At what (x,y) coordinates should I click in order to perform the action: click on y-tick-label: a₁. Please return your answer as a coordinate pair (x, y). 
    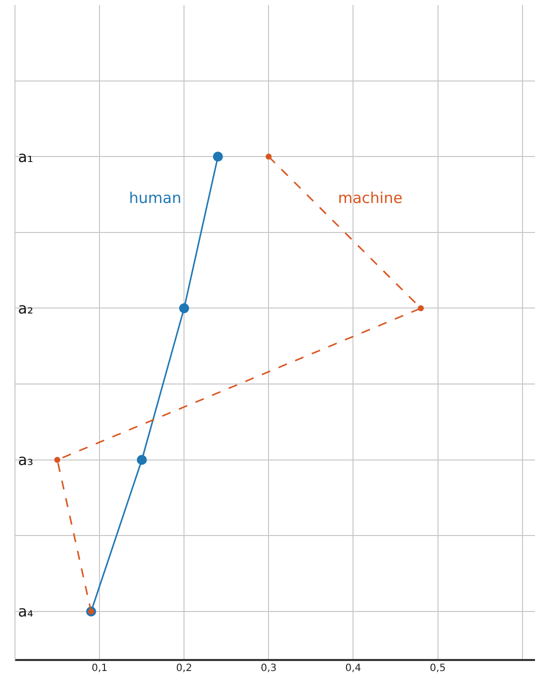
    Looking at the image, I should click on (26, 157).